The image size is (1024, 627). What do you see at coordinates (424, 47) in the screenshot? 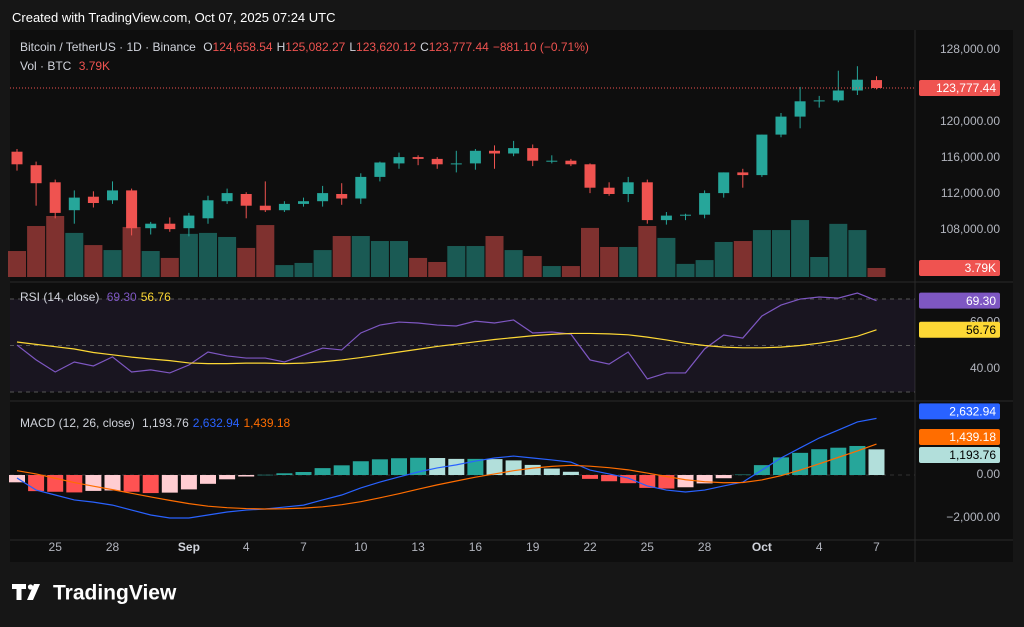
I see `legend-key: C` at bounding box center [424, 47].